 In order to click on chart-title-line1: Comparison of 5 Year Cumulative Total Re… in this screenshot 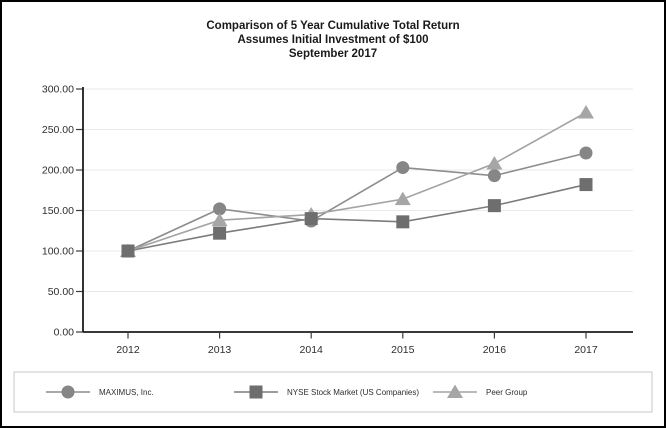, I will do `click(333, 26)`.